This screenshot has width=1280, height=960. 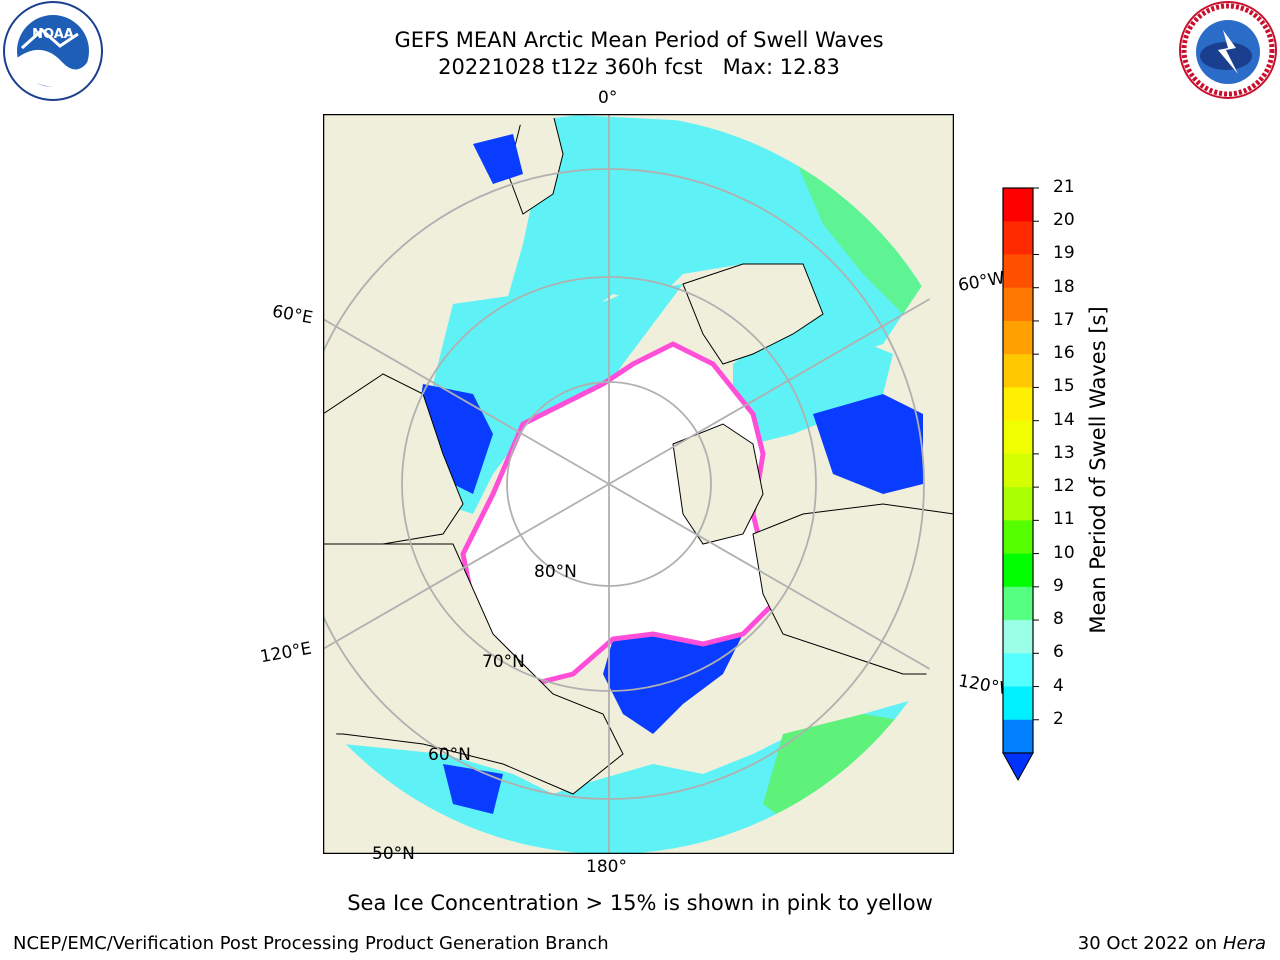 I want to click on land-greenland, so click(x=753, y=314).